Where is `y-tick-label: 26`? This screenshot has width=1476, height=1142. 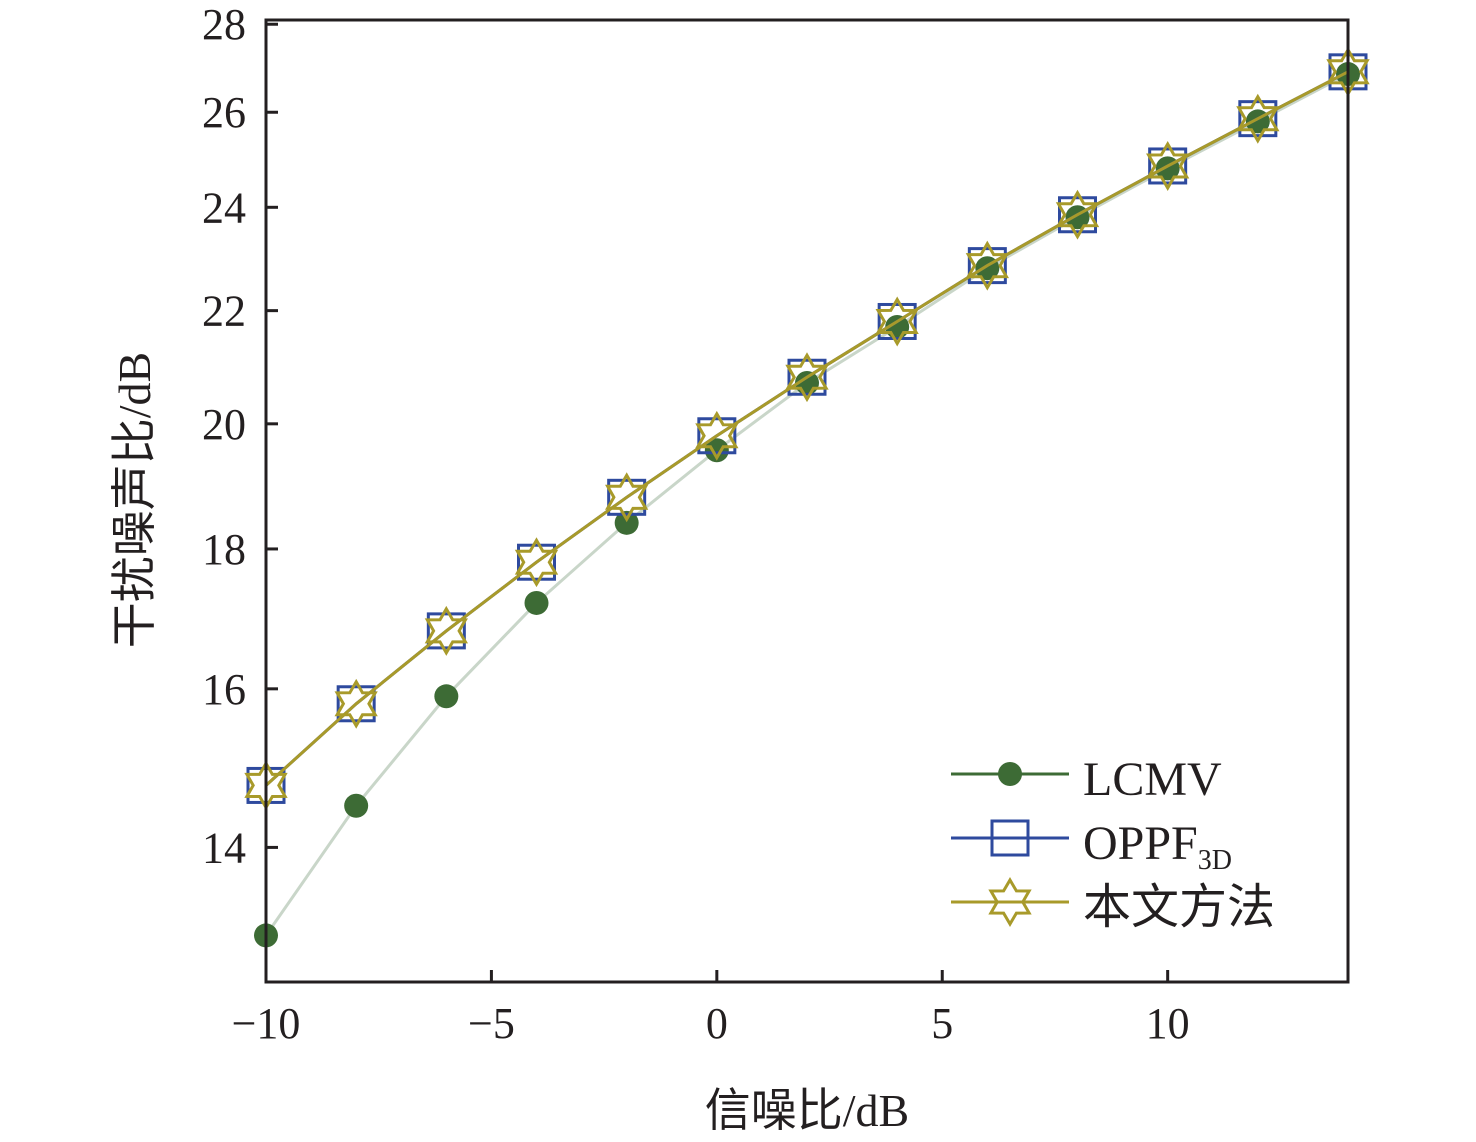
y-tick-label: 26 is located at coordinates (224, 112).